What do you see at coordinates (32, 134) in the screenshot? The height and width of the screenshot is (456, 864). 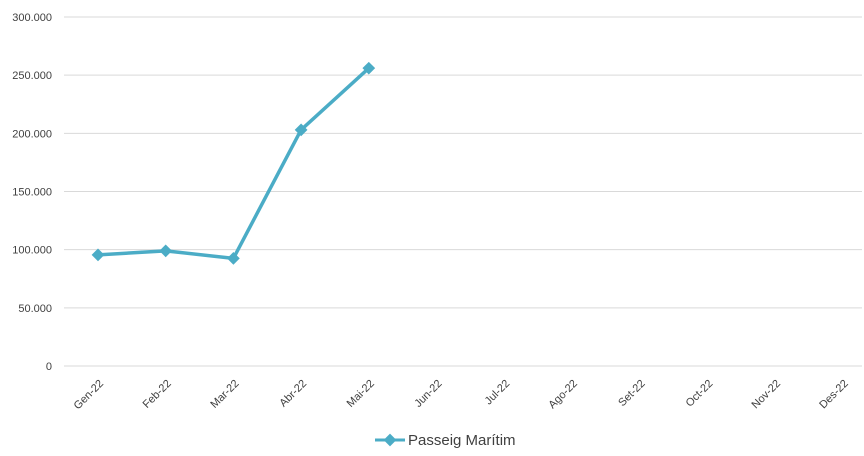 I see `y-tick-label: 200.000` at bounding box center [32, 134].